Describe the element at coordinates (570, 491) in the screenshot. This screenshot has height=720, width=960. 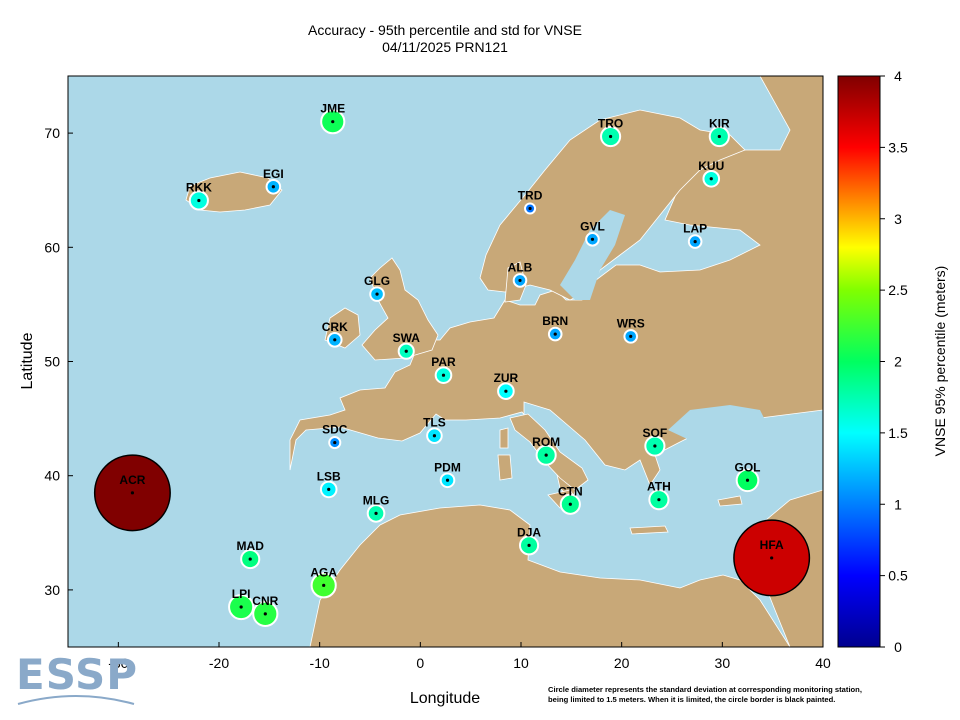
I see `station-label: CTN` at that location.